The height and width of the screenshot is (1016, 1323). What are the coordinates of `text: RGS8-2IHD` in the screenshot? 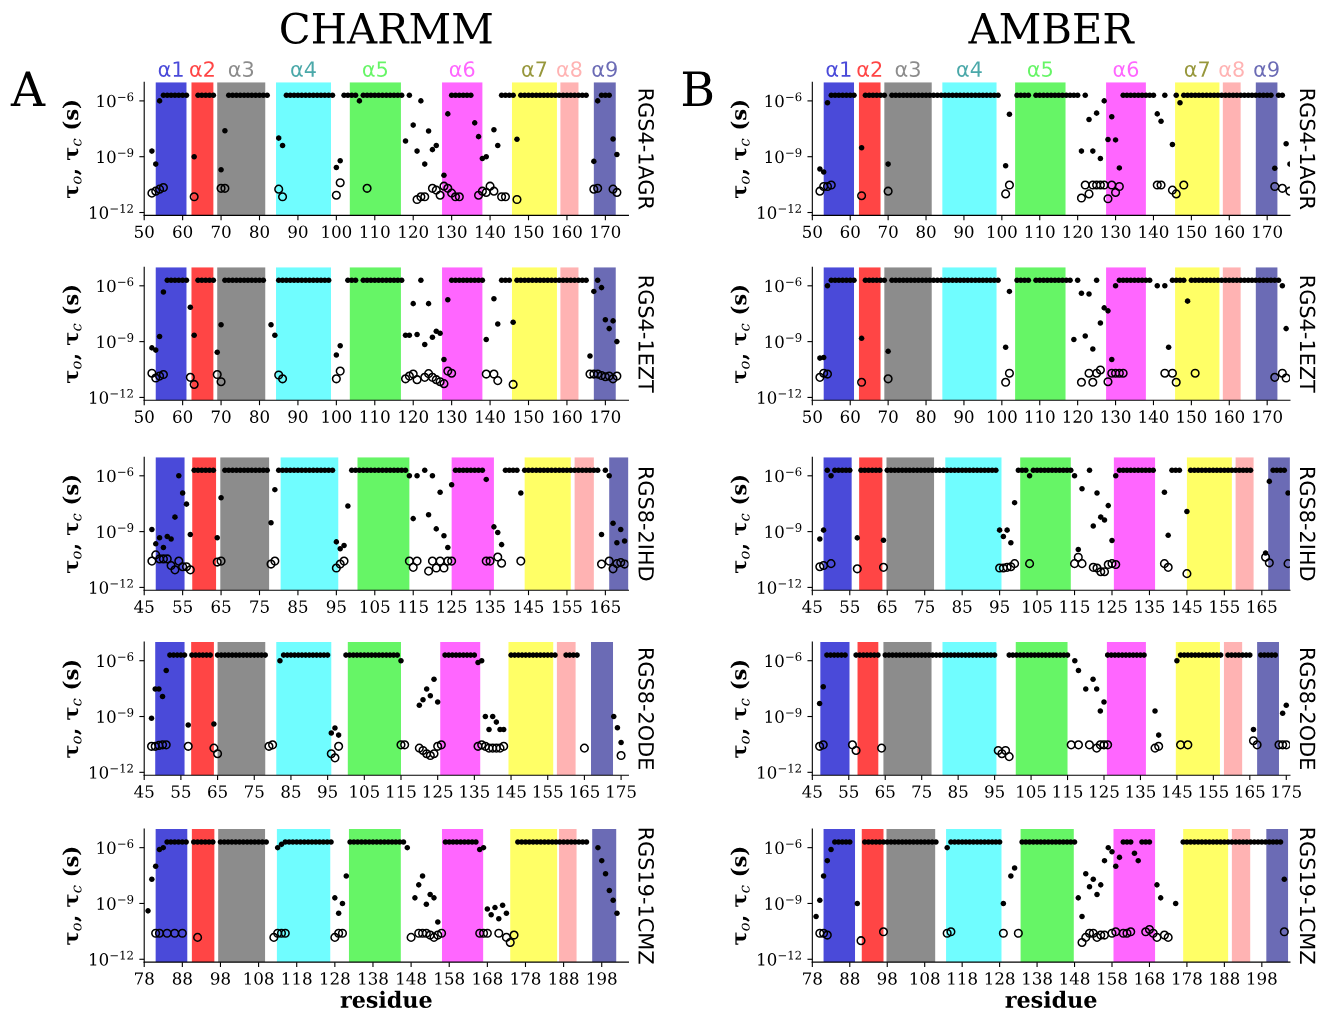 It's located at (646, 524).